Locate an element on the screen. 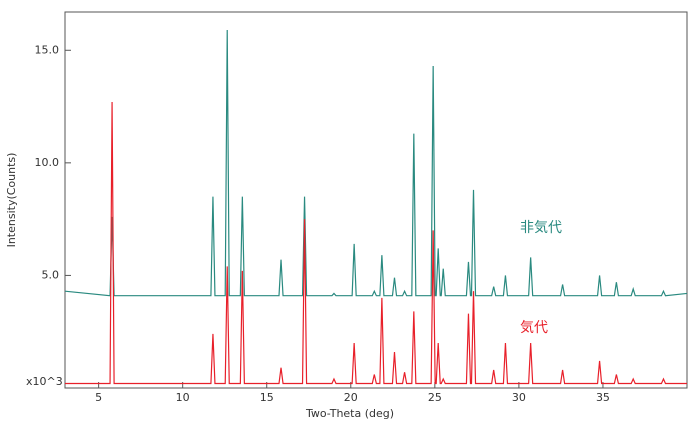 This screenshot has width=700, height=428. y-axis-label: Intensity(Counts) is located at coordinates (11, 200).